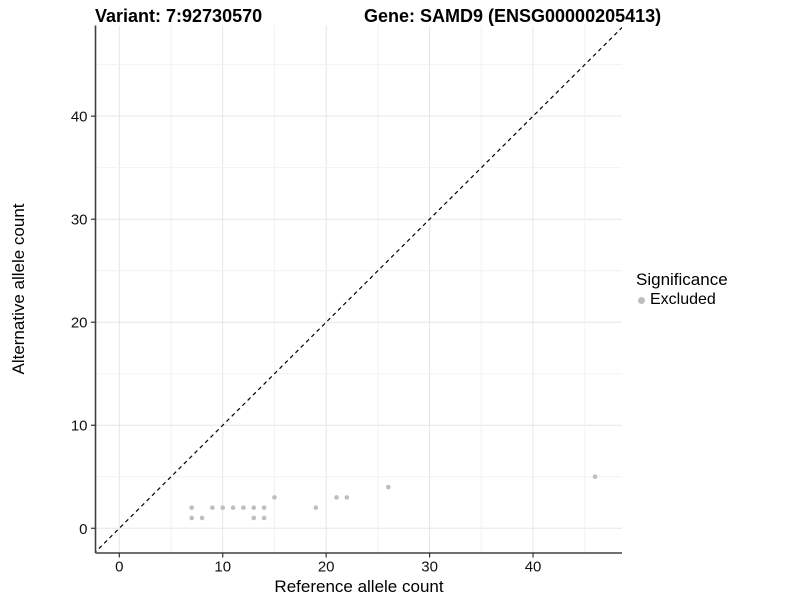  I want to click on x-tick-label: 10, so click(222, 567).